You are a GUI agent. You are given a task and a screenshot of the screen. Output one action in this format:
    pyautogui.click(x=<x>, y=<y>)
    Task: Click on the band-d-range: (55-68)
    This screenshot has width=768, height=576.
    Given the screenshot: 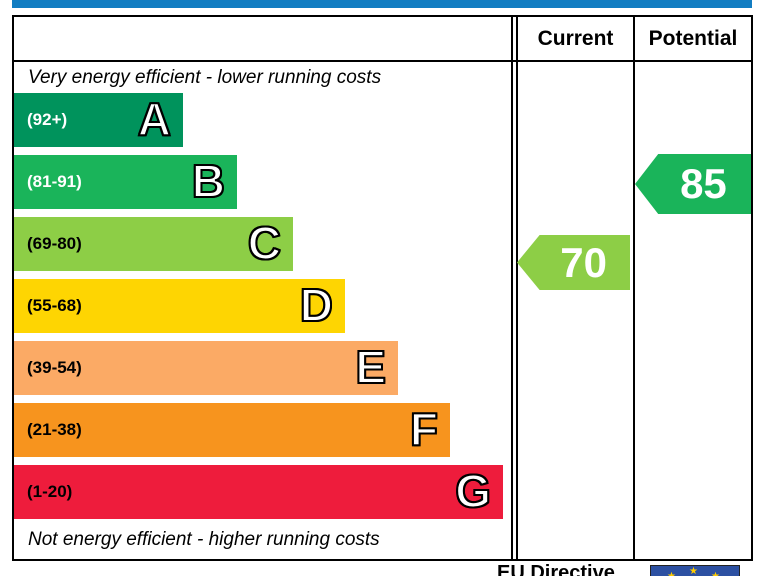 What is the action you would take?
    pyautogui.click(x=54, y=305)
    